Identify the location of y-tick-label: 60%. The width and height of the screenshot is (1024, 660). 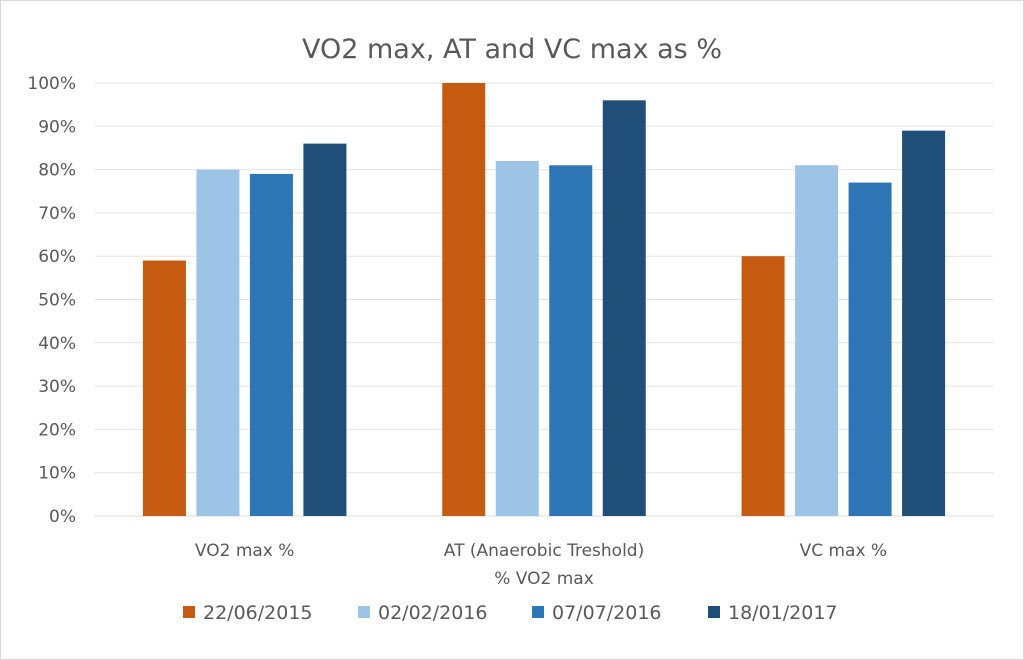
(57, 257).